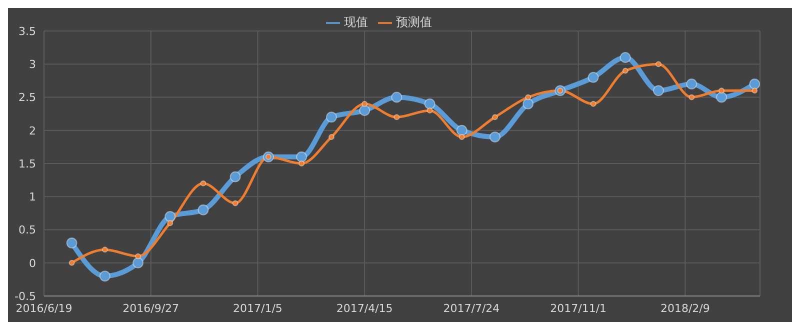  I want to click on y-tick-label: 0, so click(32, 263).